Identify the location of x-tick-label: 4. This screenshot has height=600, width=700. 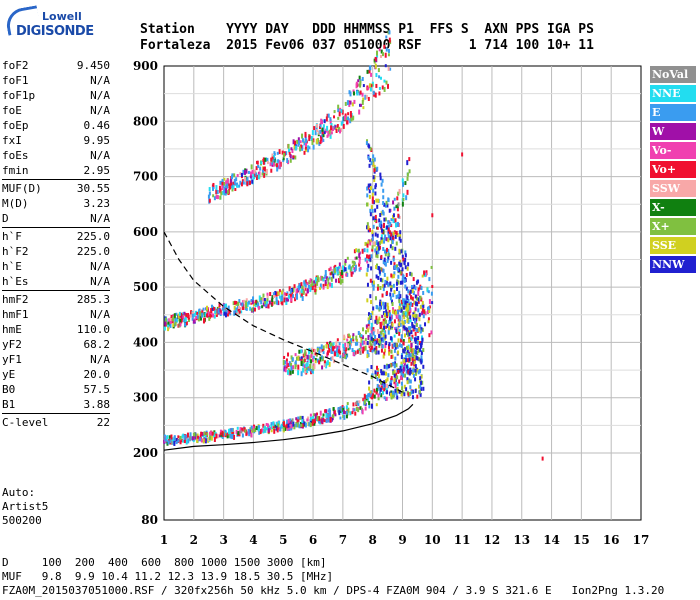
(253, 540).